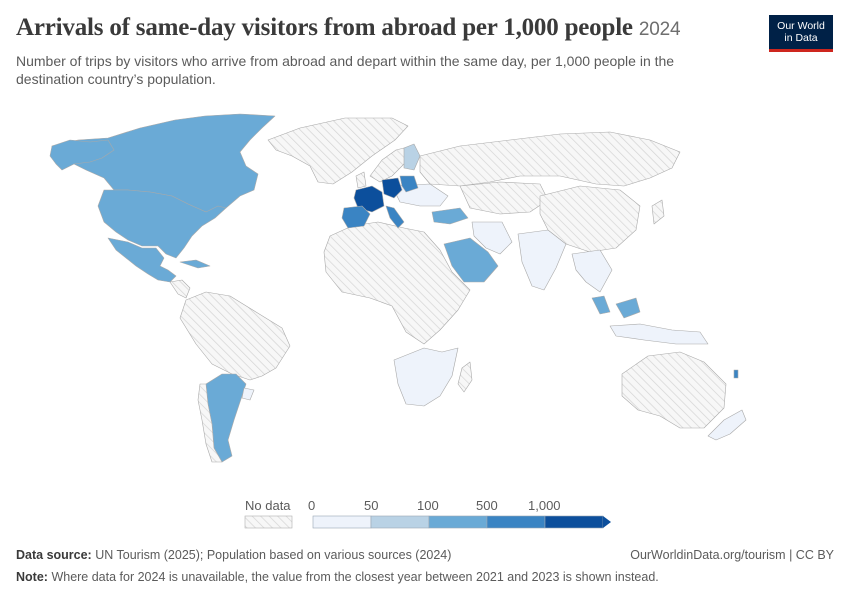 Image resolution: width=850 pixels, height=600 pixels. What do you see at coordinates (504, 198) in the screenshot?
I see `region-central-asia` at bounding box center [504, 198].